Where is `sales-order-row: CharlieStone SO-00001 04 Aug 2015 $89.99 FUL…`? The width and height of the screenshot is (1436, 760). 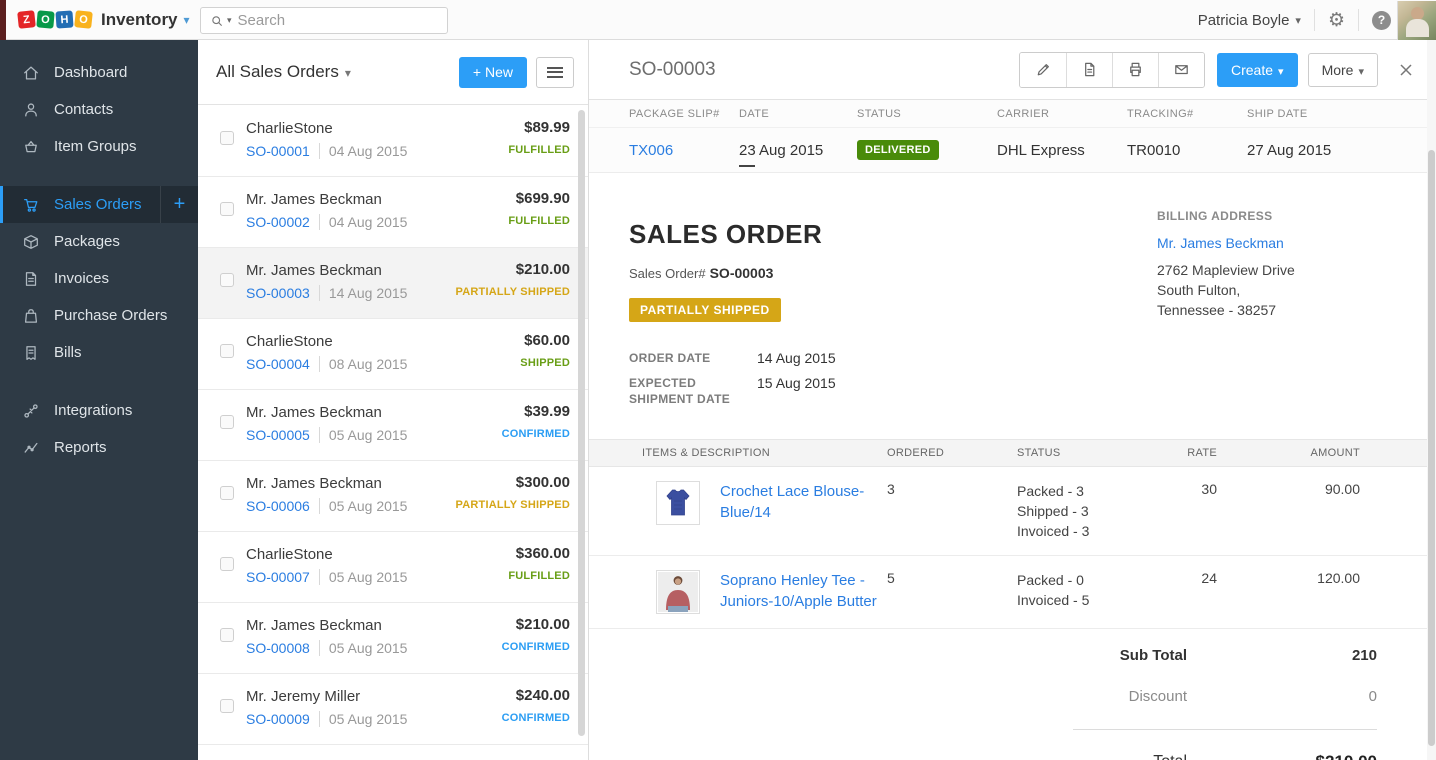
sales-order-row: CharlieStone SO-00001 04 Aug 2015 $89.99 FUL… is located at coordinates (393, 141).